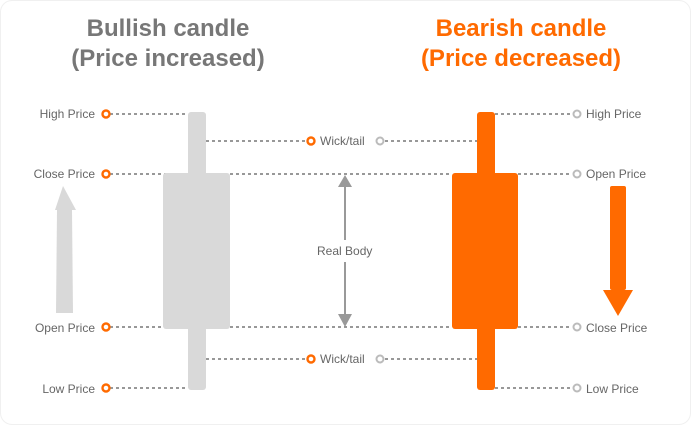  Describe the element at coordinates (342, 359) in the screenshot. I see `wick-bottom-label: Wick/tail` at that location.